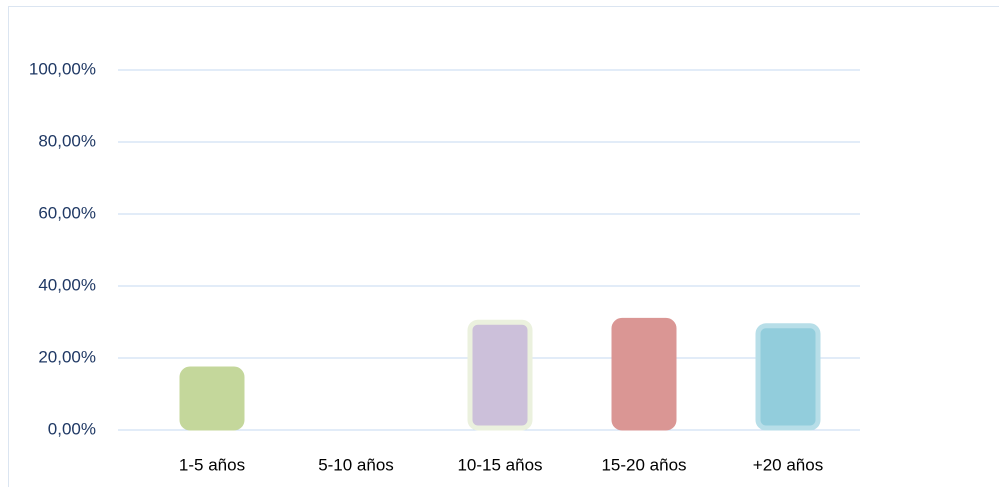  I want to click on x-tick-label: 5-10 años, so click(356, 464).